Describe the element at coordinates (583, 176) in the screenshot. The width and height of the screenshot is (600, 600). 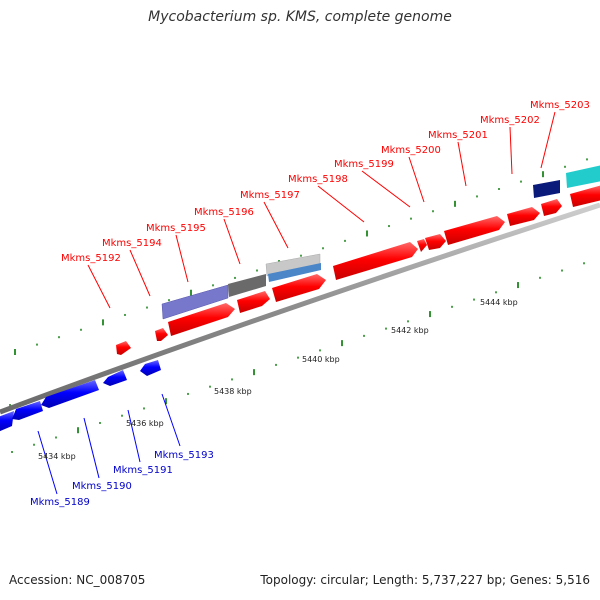
I see `feature-block-cyan` at that location.